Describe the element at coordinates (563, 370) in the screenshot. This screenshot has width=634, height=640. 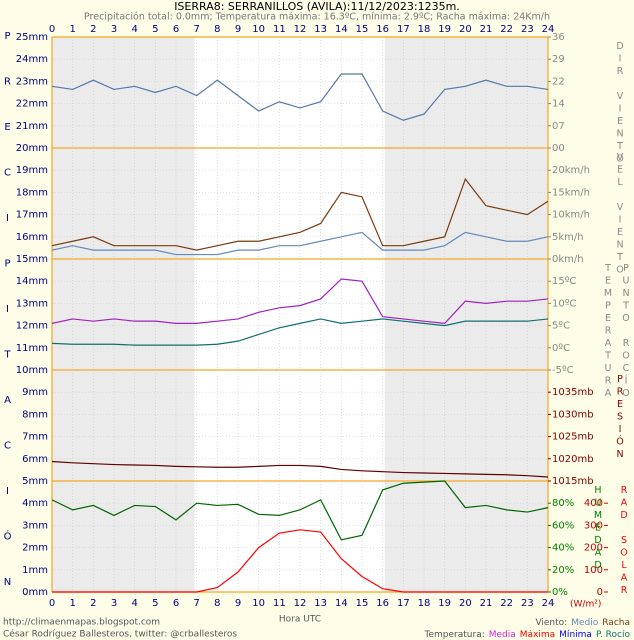
I see `y-tick-label: -5ºC` at that location.